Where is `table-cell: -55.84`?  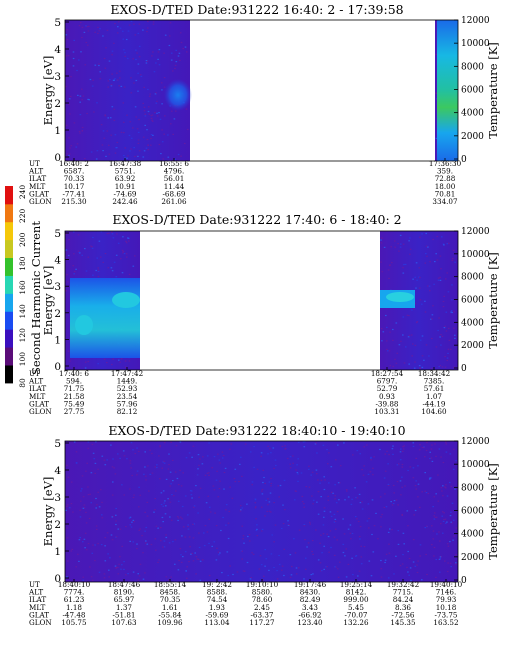 table-cell: -55.84 is located at coordinates (169, 614).